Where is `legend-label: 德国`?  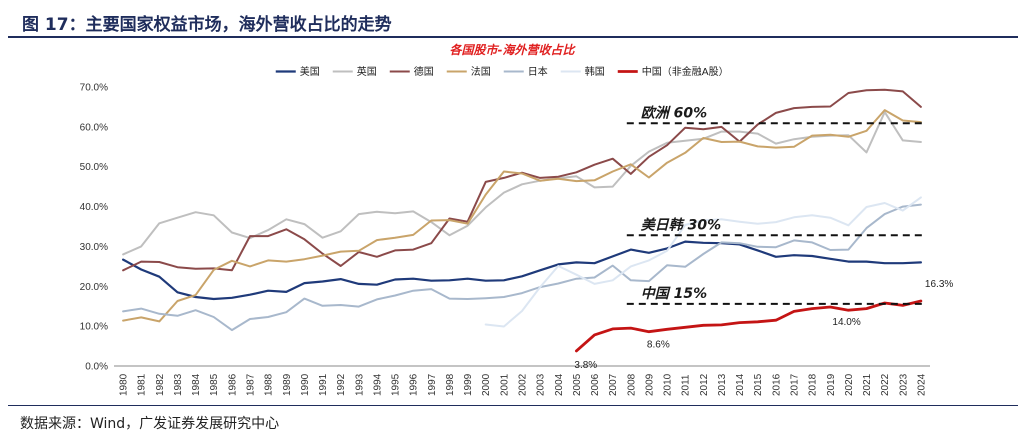
legend-label: 德国 is located at coordinates (424, 71).